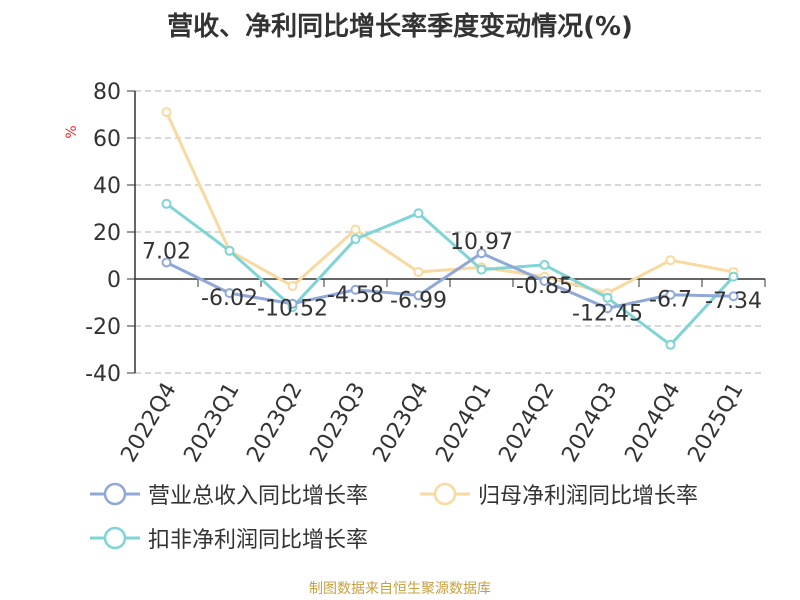 This screenshot has height=600, width=800. What do you see at coordinates (103, 327) in the screenshot?
I see `y-tick-label: -20` at bounding box center [103, 327].